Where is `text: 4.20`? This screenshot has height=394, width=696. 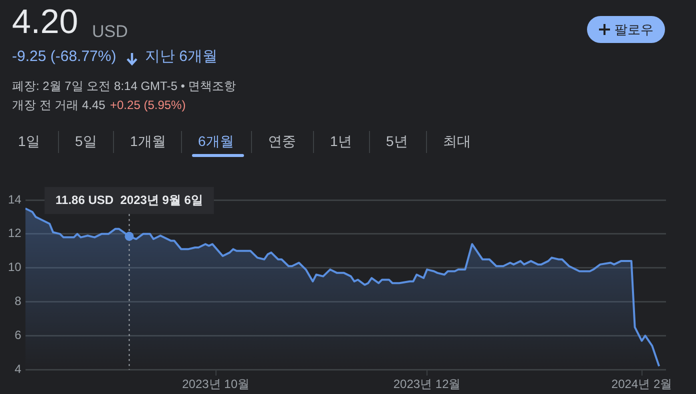 text: 4.20 is located at coordinates (45, 22).